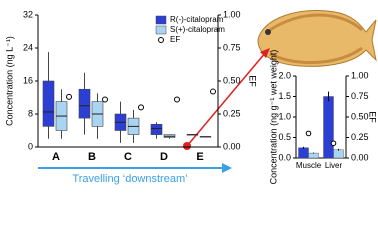  What do you see at coordinates (197, 19) in the screenshot?
I see `legend-label: R(-)-citalopram` at bounding box center [197, 19].